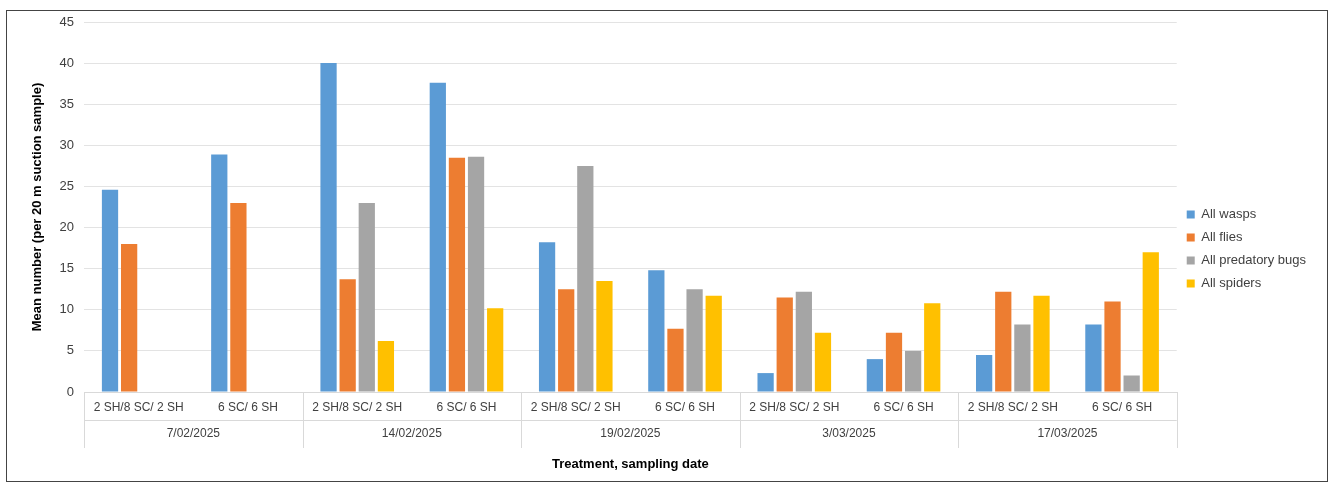 This screenshot has width=1336, height=490. What do you see at coordinates (1067, 433) in the screenshot?
I see `text: 17/03/2025` at bounding box center [1067, 433].